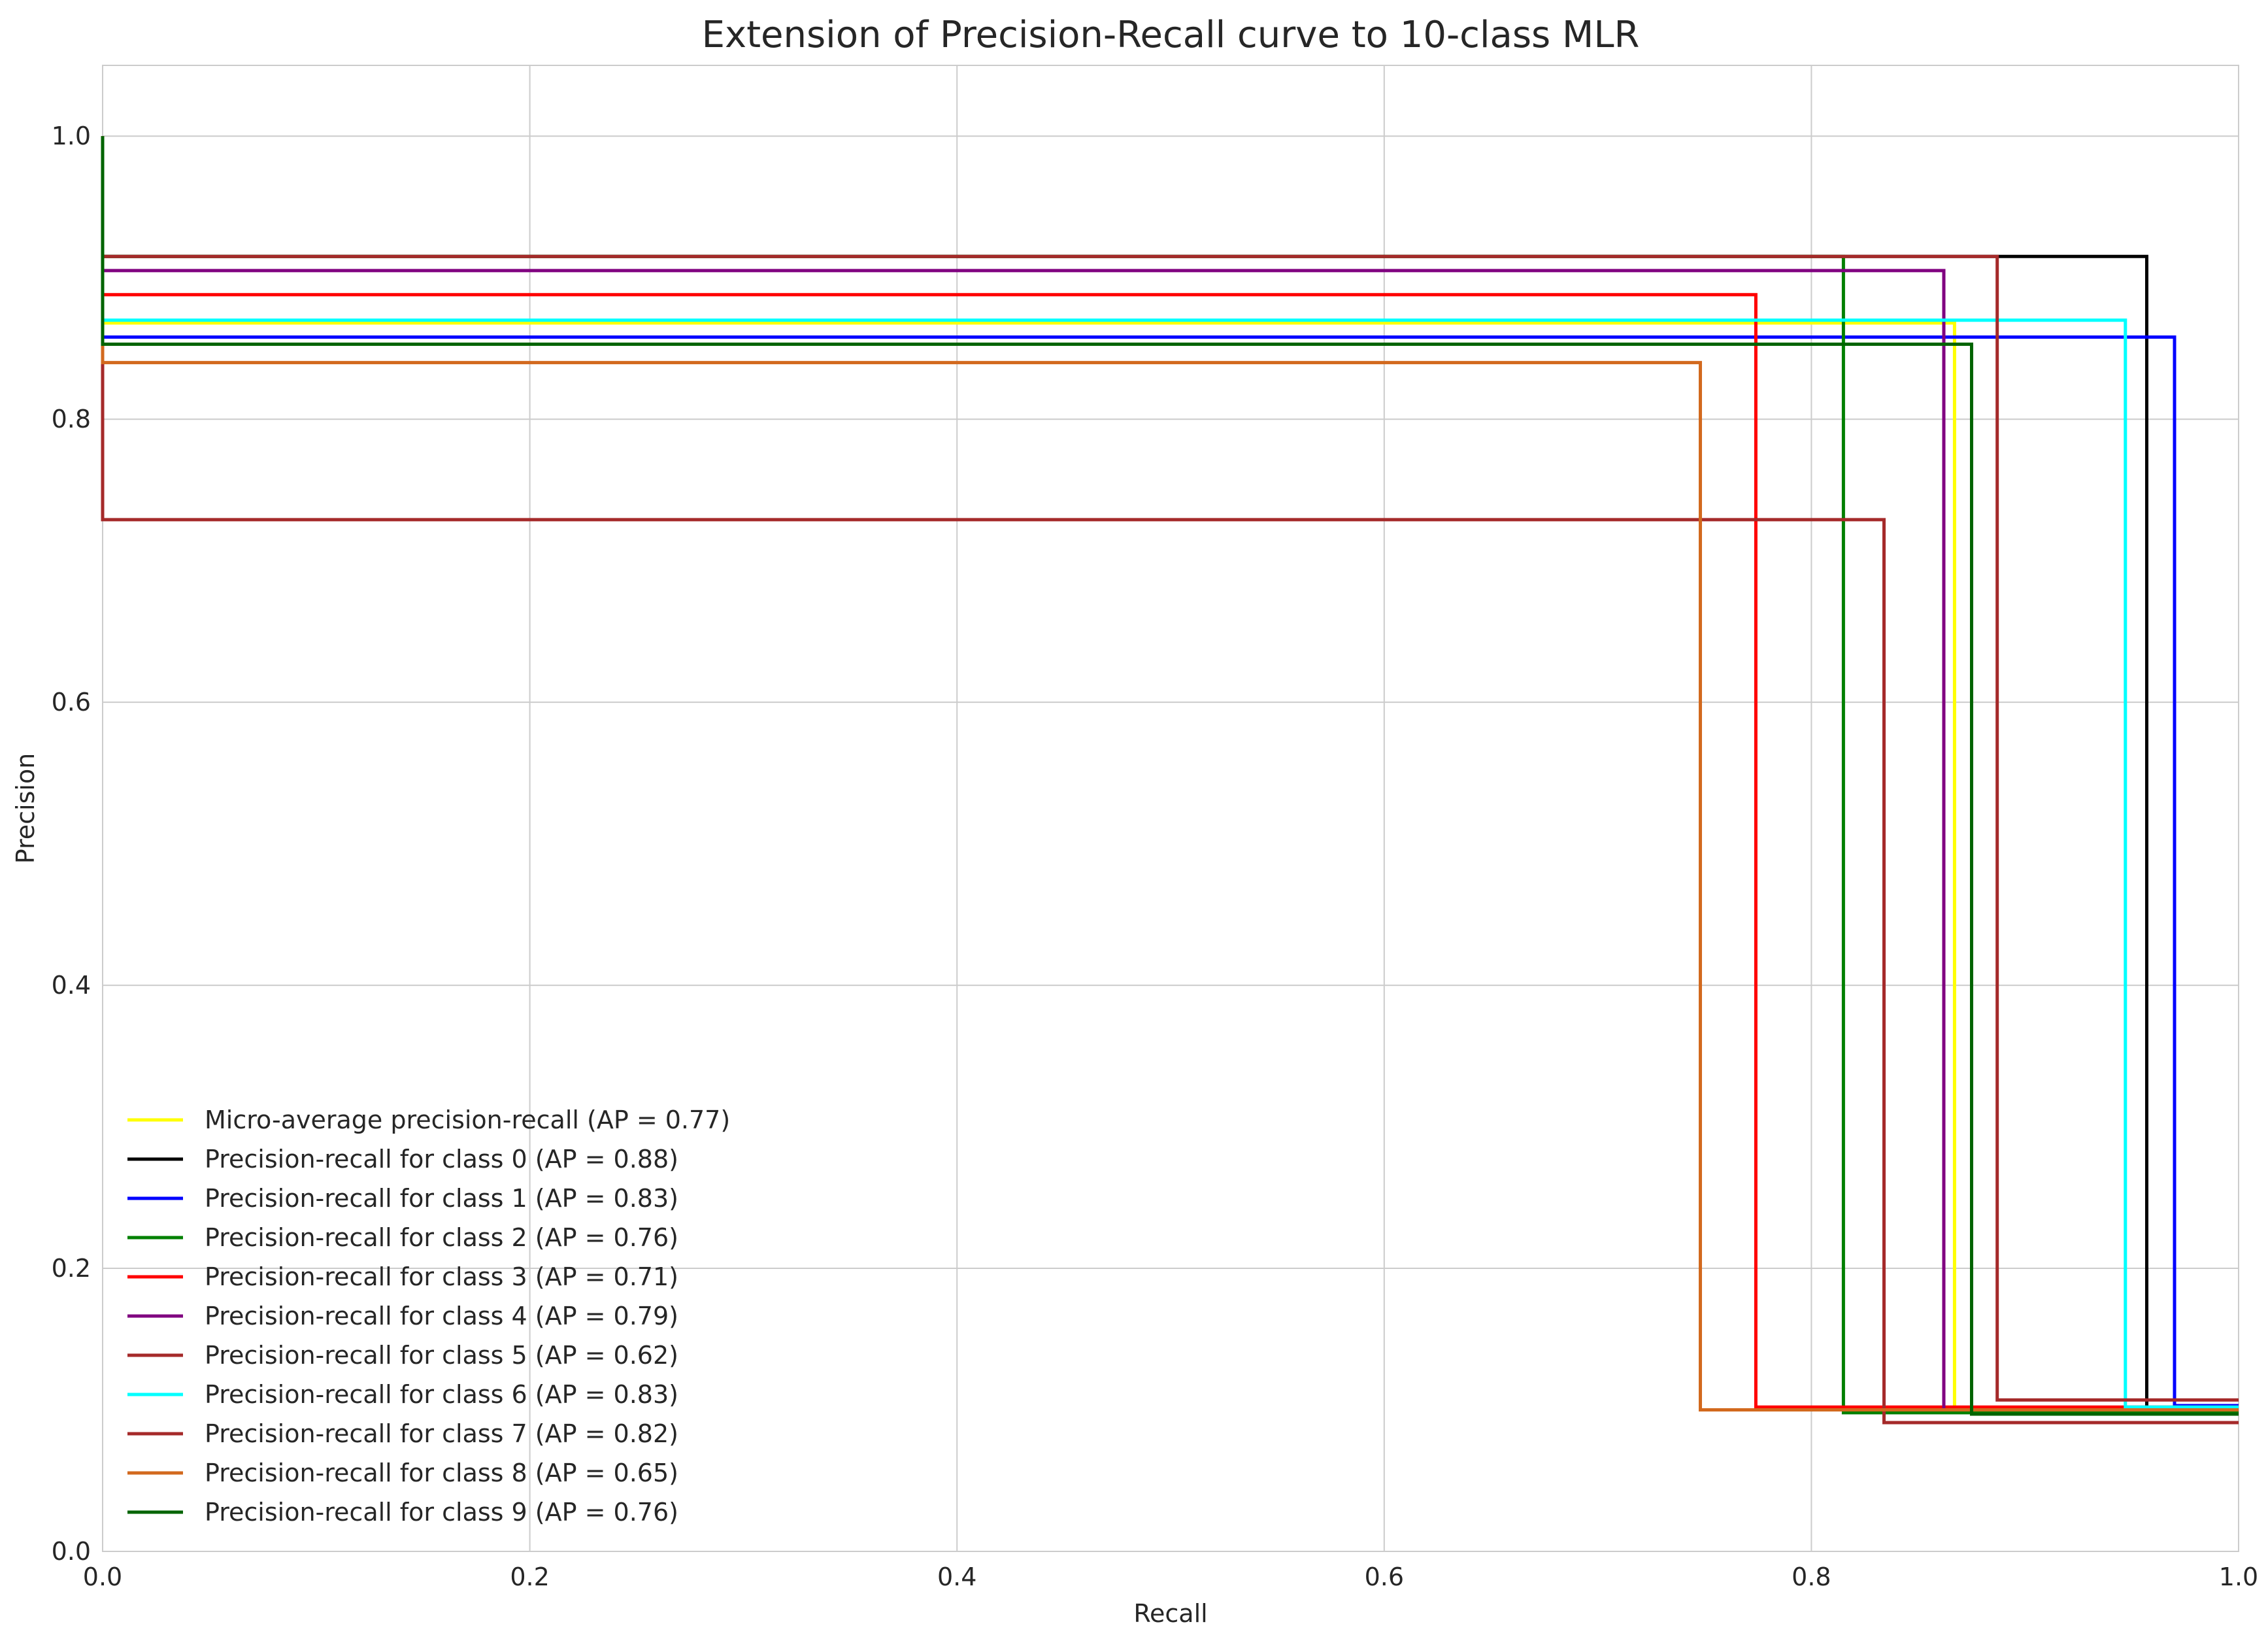 The height and width of the screenshot is (1639, 2268). Describe the element at coordinates (441, 1473) in the screenshot. I see `legend-label: Precision-recall for class 8 (AP = 0.65)` at that location.